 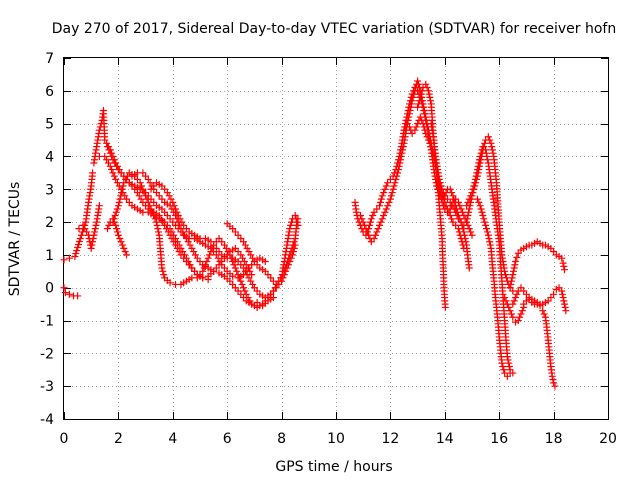 What do you see at coordinates (49, 59) in the screenshot?
I see `y-tick-label: 7` at bounding box center [49, 59].